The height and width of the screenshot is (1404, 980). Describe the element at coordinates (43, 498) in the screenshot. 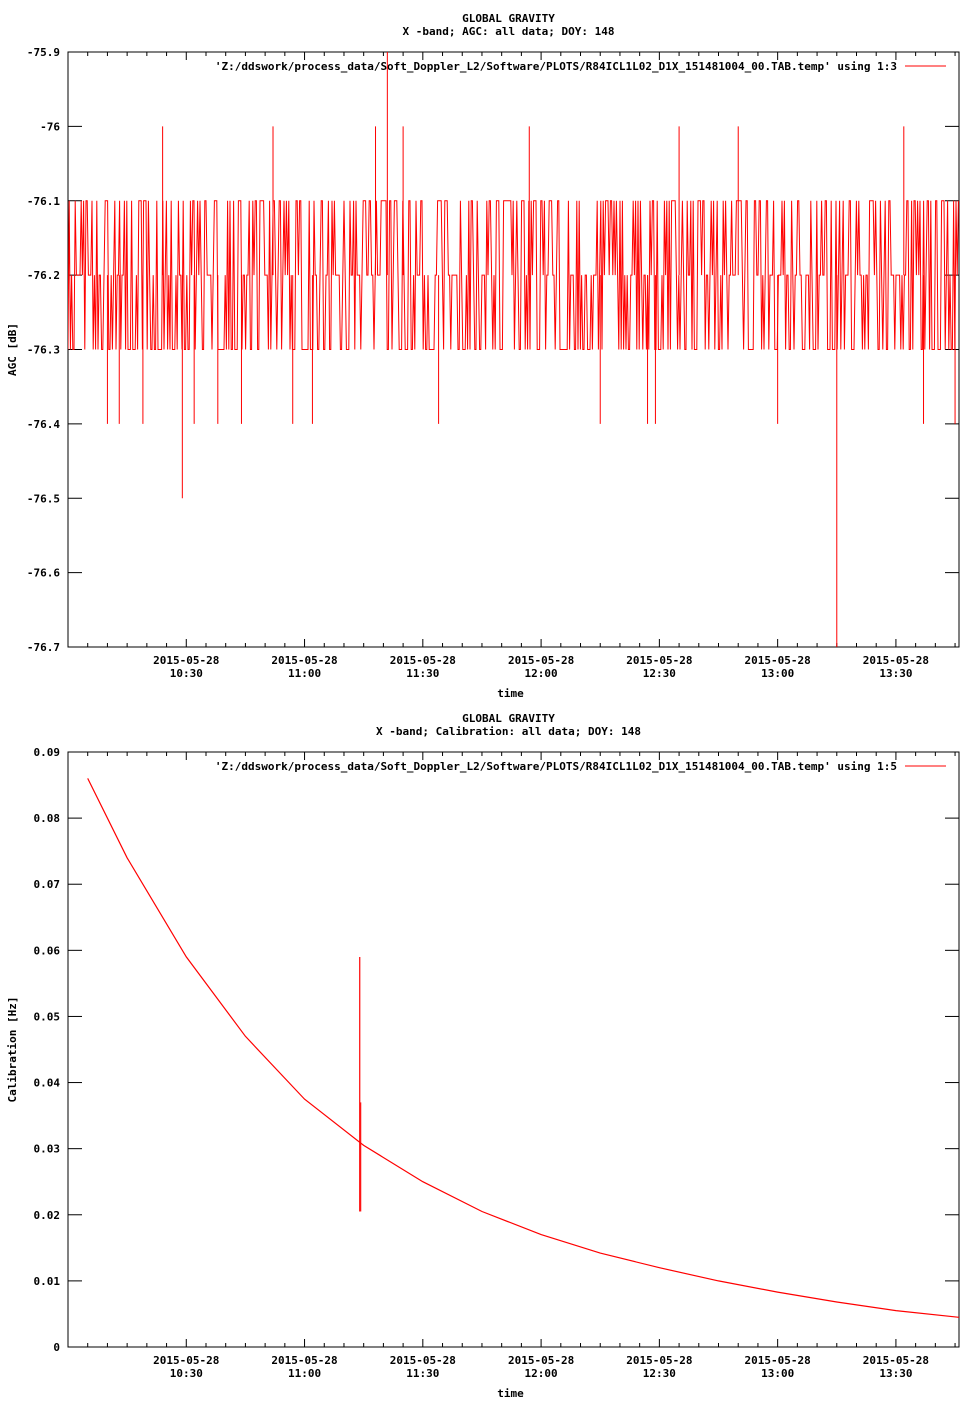

I see `y-tick-label: -76.5` at that location.